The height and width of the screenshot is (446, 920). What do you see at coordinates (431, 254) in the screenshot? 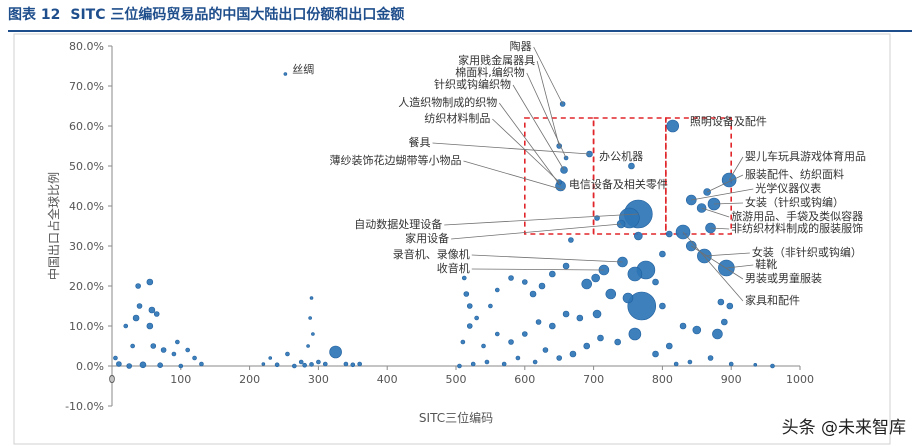
I see `annotation-label: 录音机、录像机` at bounding box center [431, 254].